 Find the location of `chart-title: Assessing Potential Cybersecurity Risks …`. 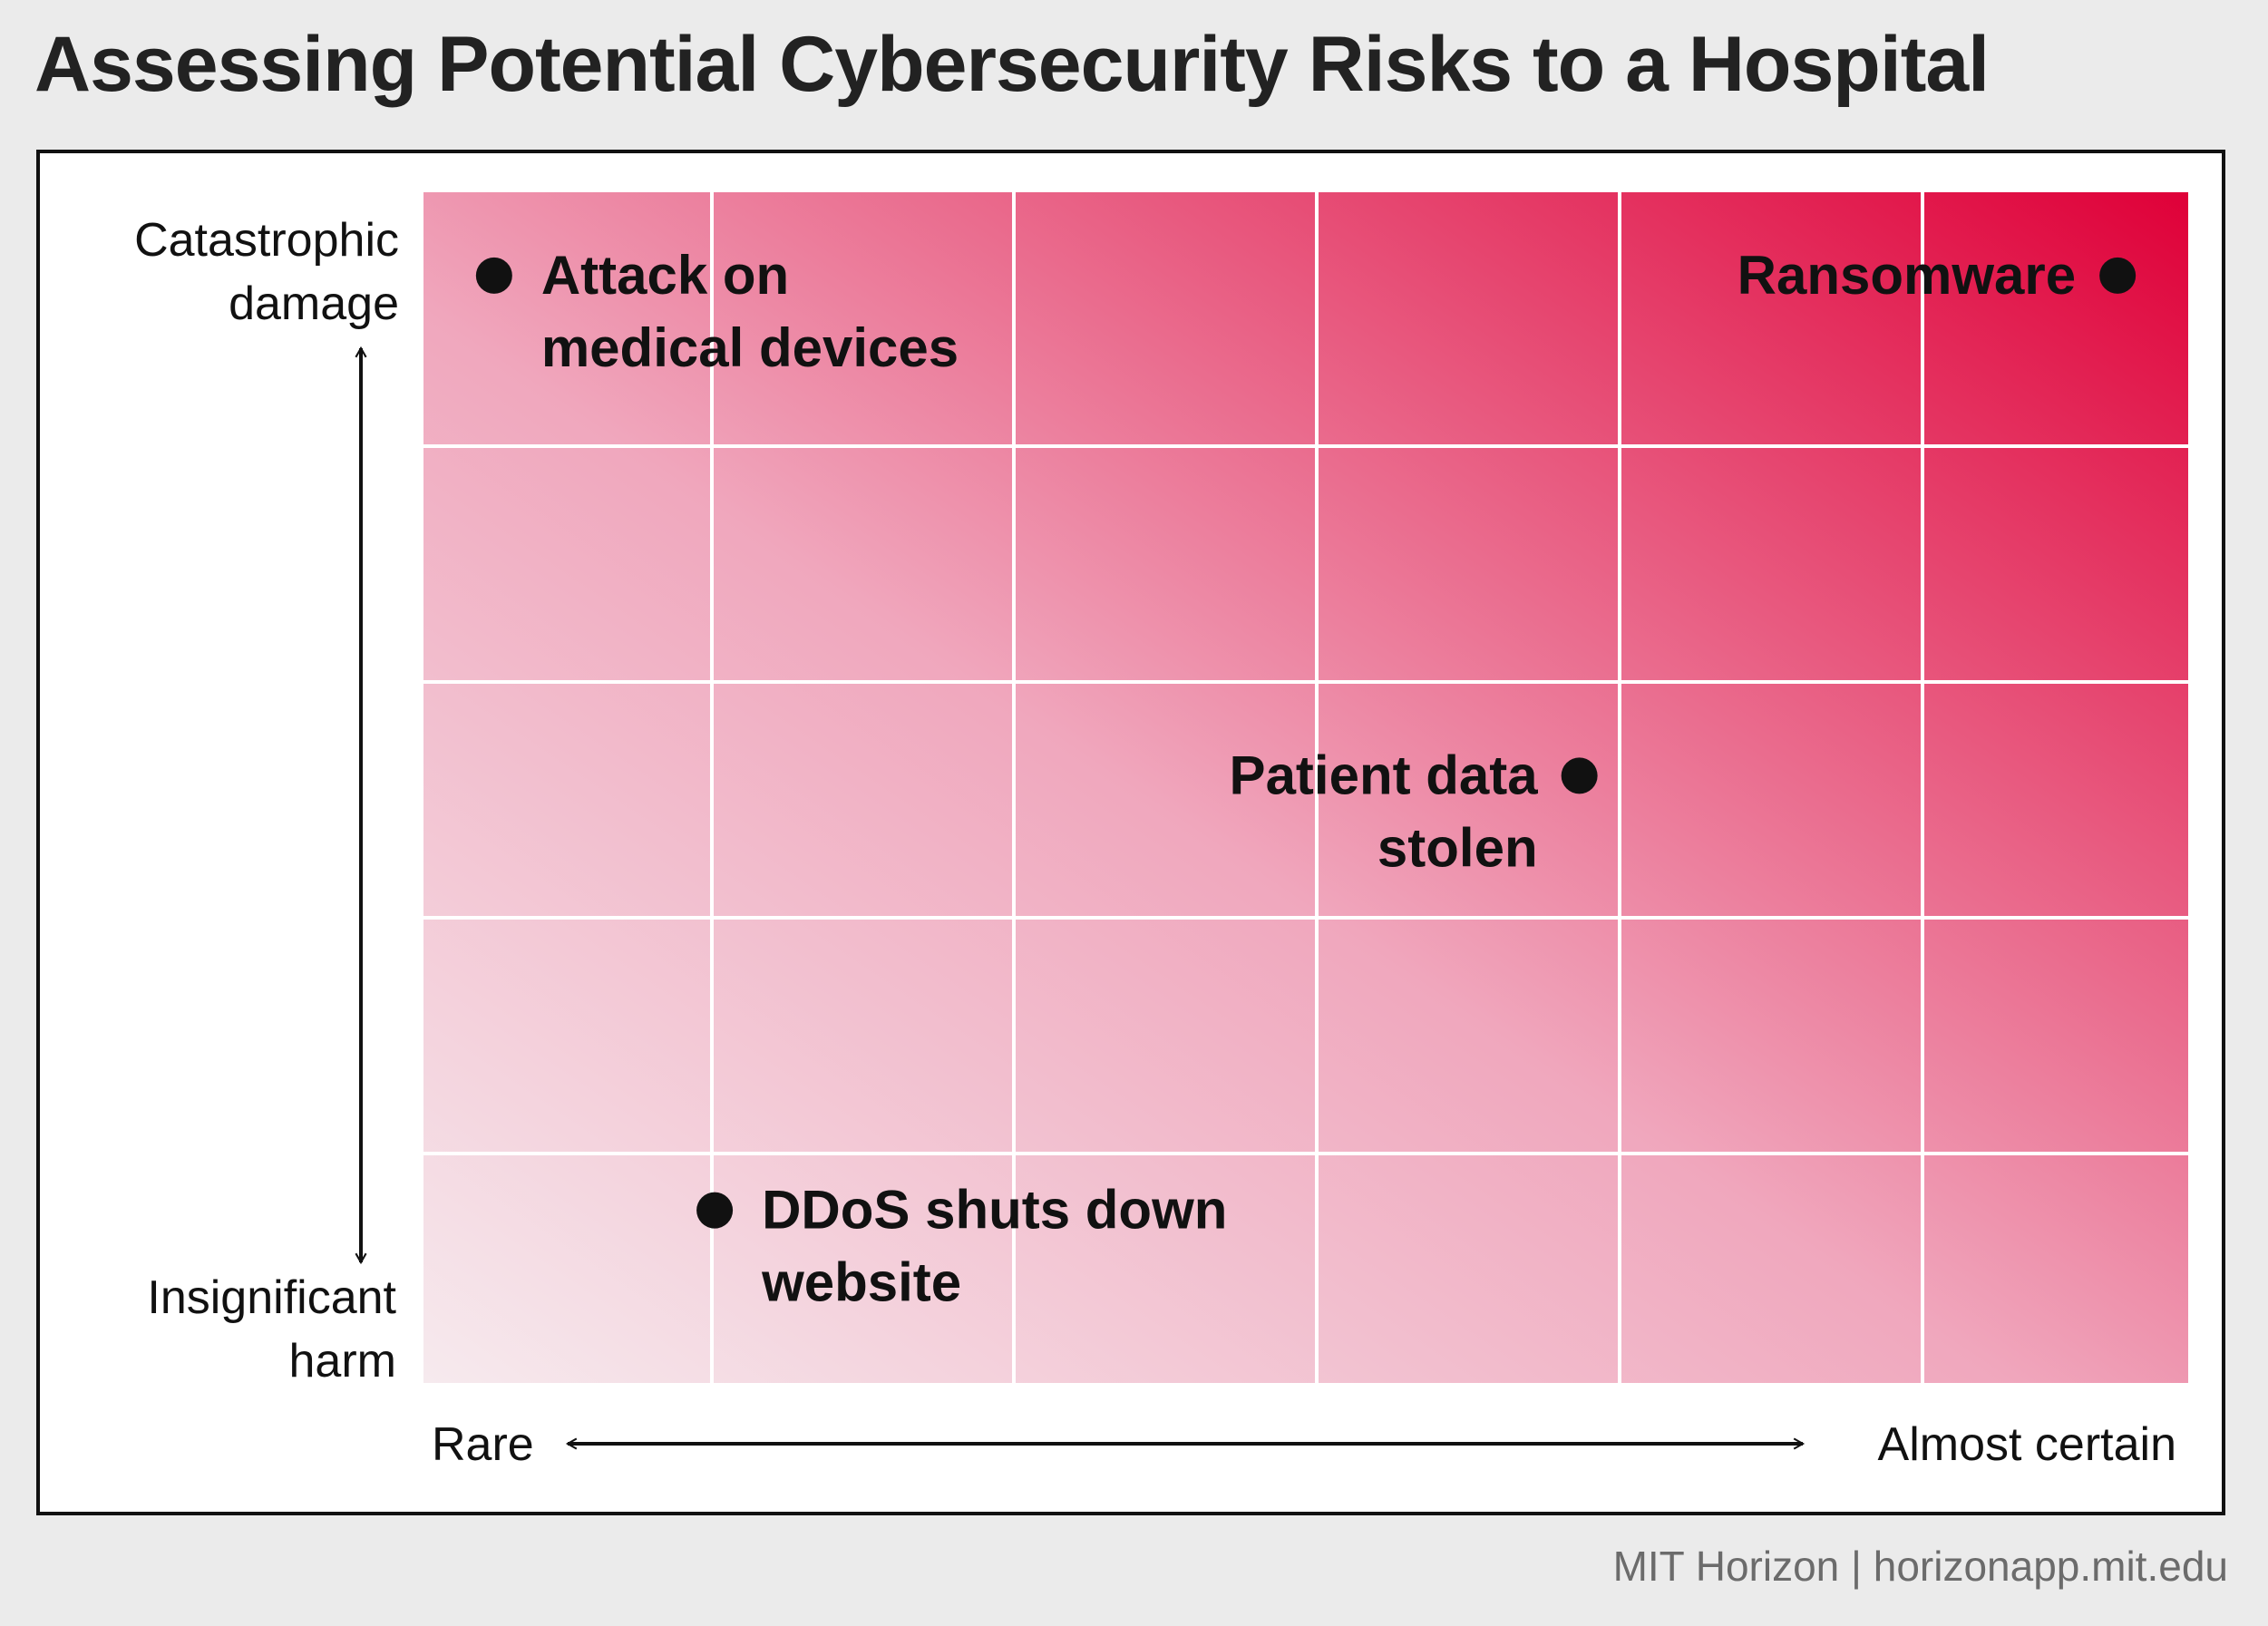

chart-title: Assessing Potential Cybersecurity Risks … is located at coordinates (1012, 64).